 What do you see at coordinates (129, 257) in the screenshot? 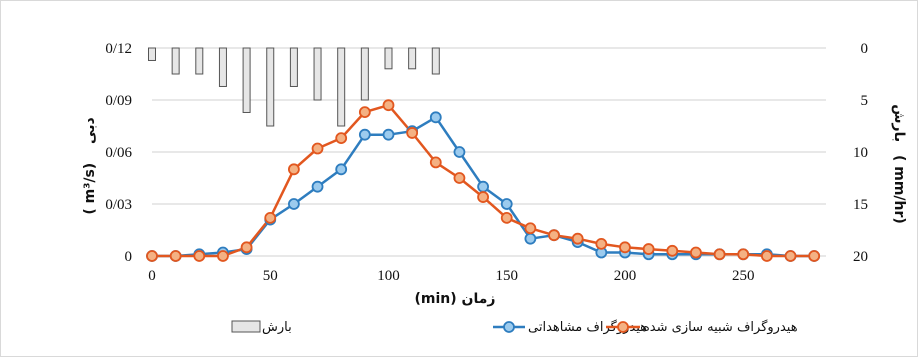
I see `y-left-tick-0: 0` at bounding box center [129, 257].